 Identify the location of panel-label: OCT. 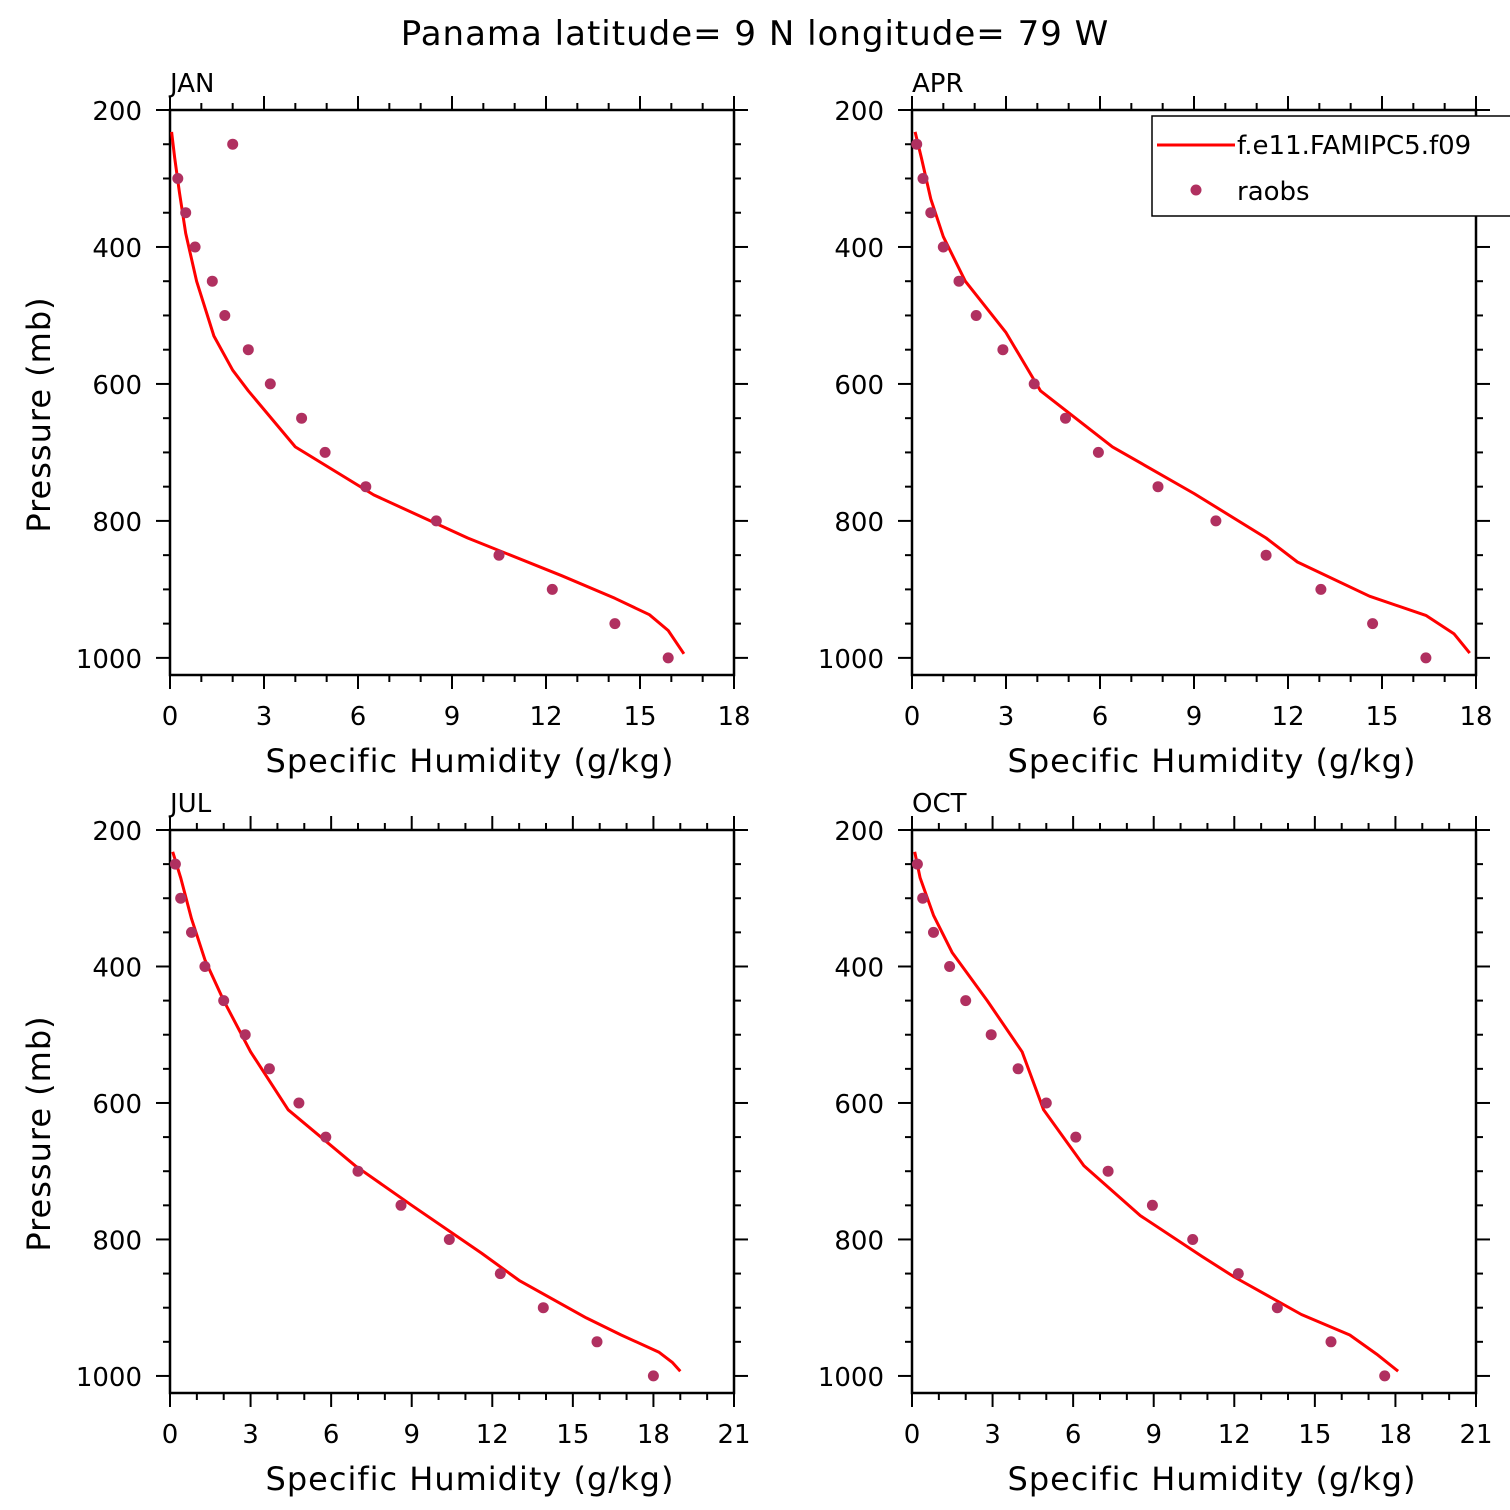
(939, 804).